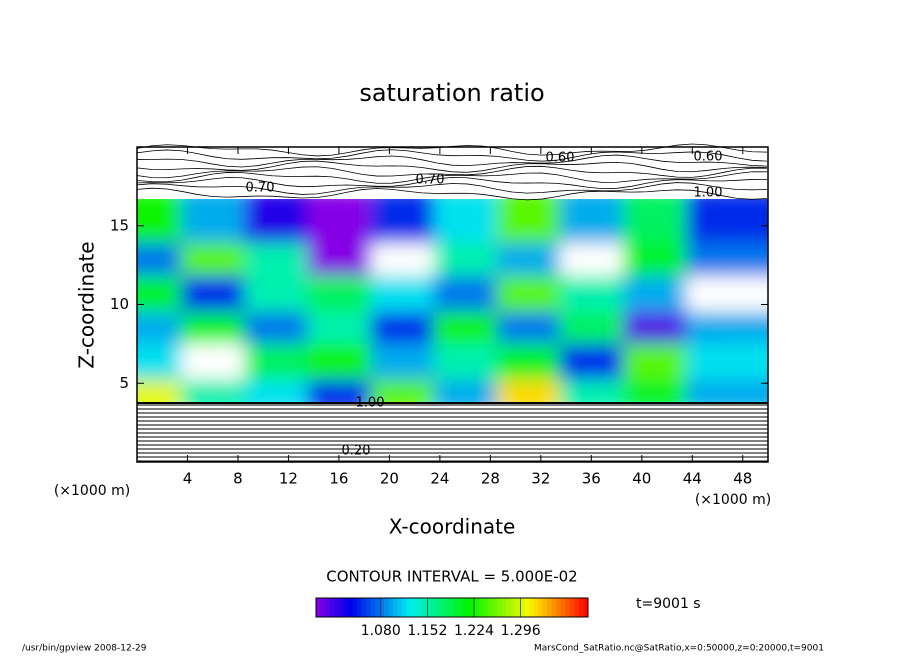 The image size is (904, 658). I want to click on colorbar-tick-label: 1.296, so click(521, 631).